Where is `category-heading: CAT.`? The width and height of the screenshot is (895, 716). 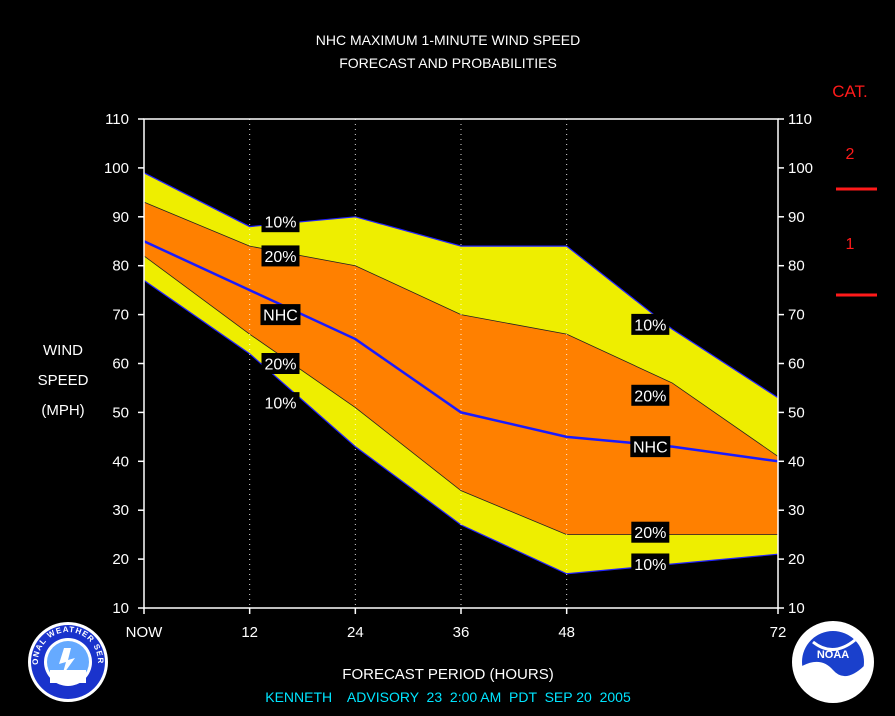 category-heading: CAT. is located at coordinates (850, 91).